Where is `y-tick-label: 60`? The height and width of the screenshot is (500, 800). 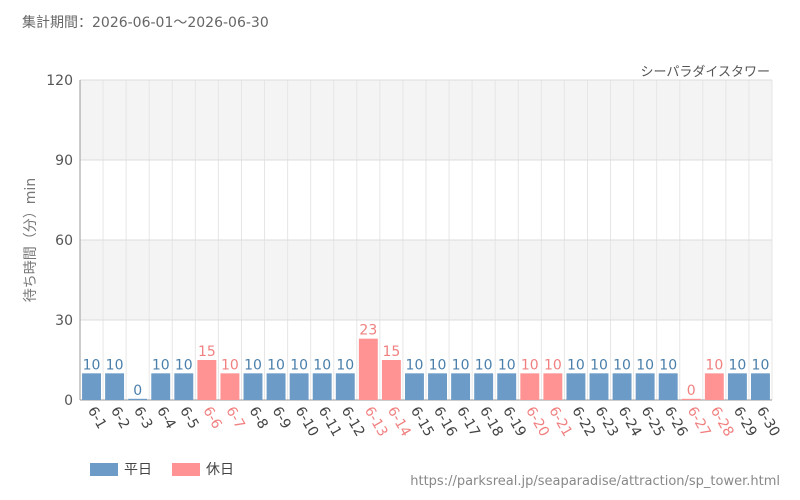
y-tick-label: 60 is located at coordinates (64, 241).